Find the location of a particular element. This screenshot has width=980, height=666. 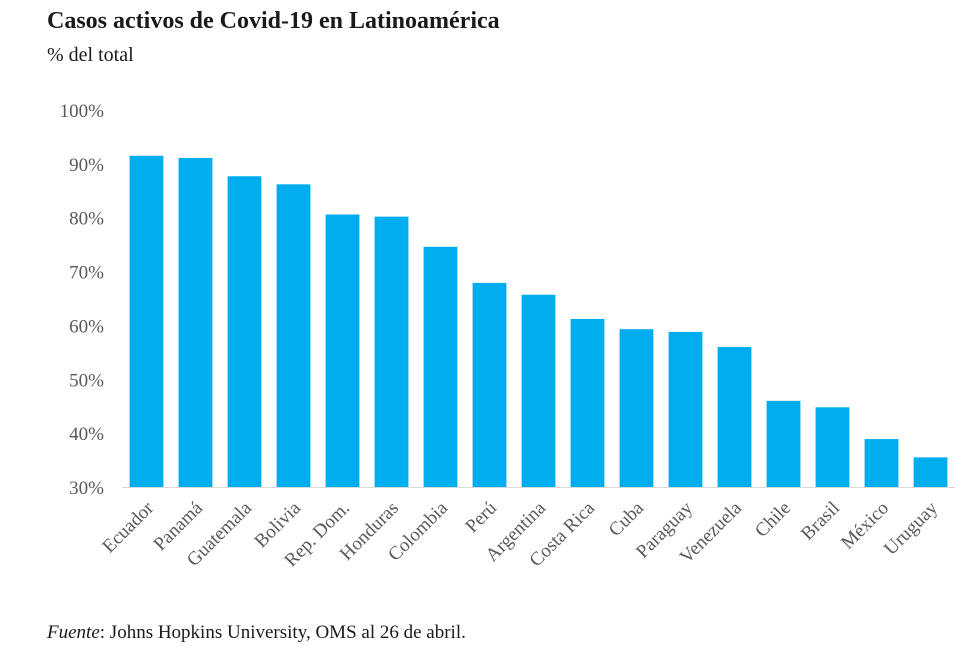

y-tick-label: 70% is located at coordinates (86, 273).